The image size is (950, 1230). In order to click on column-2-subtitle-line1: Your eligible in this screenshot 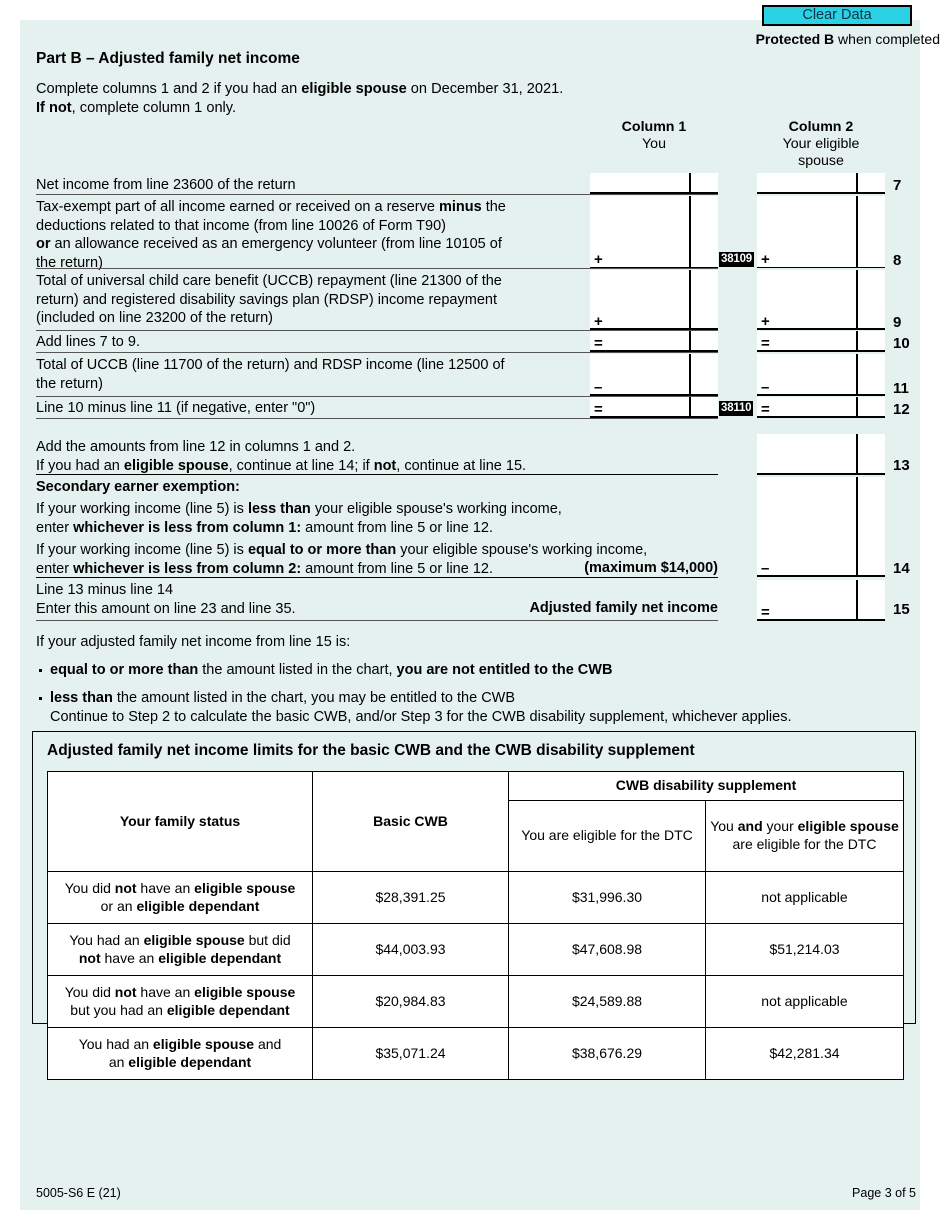, I will do `click(821, 144)`.